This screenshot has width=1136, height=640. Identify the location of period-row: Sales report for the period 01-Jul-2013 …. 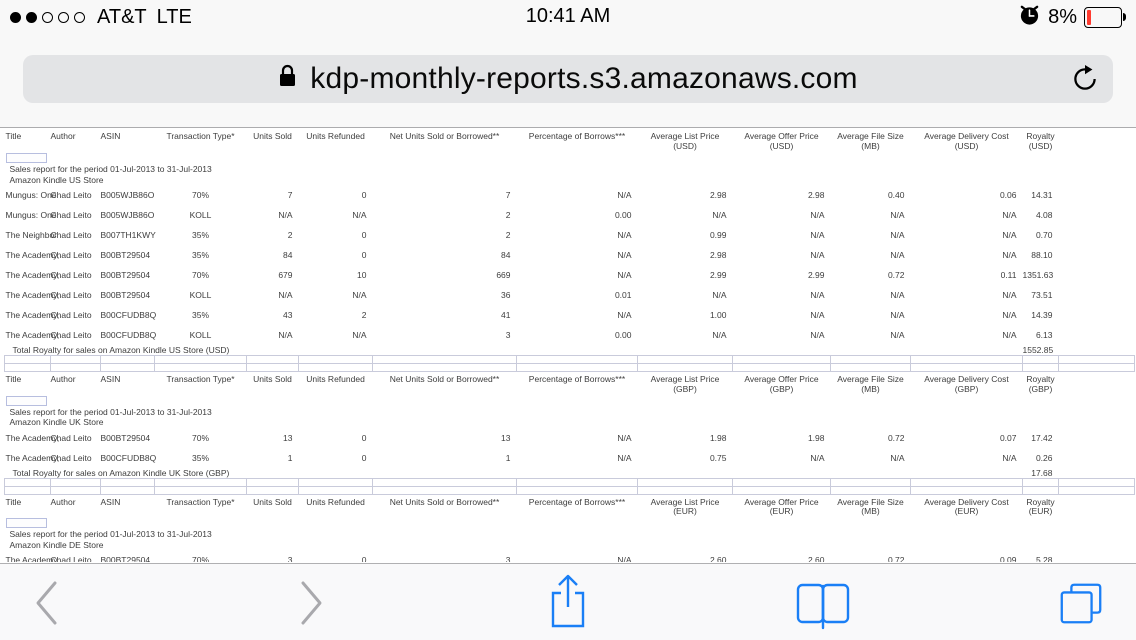
(570, 534).